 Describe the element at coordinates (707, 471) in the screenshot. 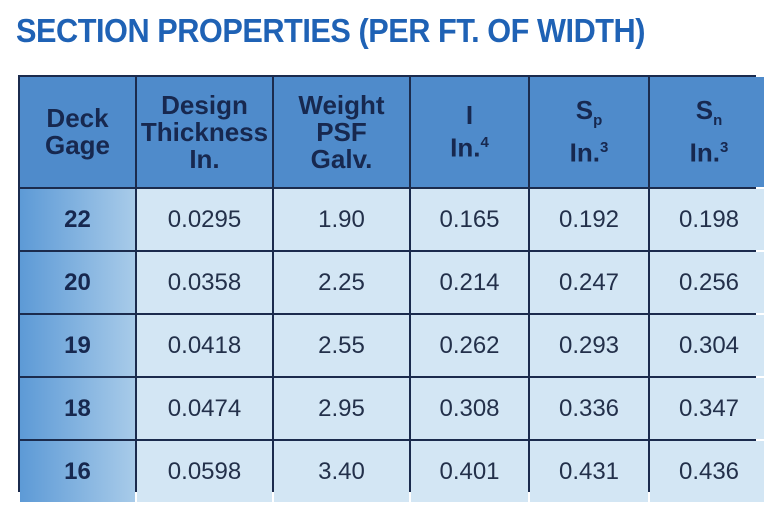

I see `value-cell: 0.436` at that location.